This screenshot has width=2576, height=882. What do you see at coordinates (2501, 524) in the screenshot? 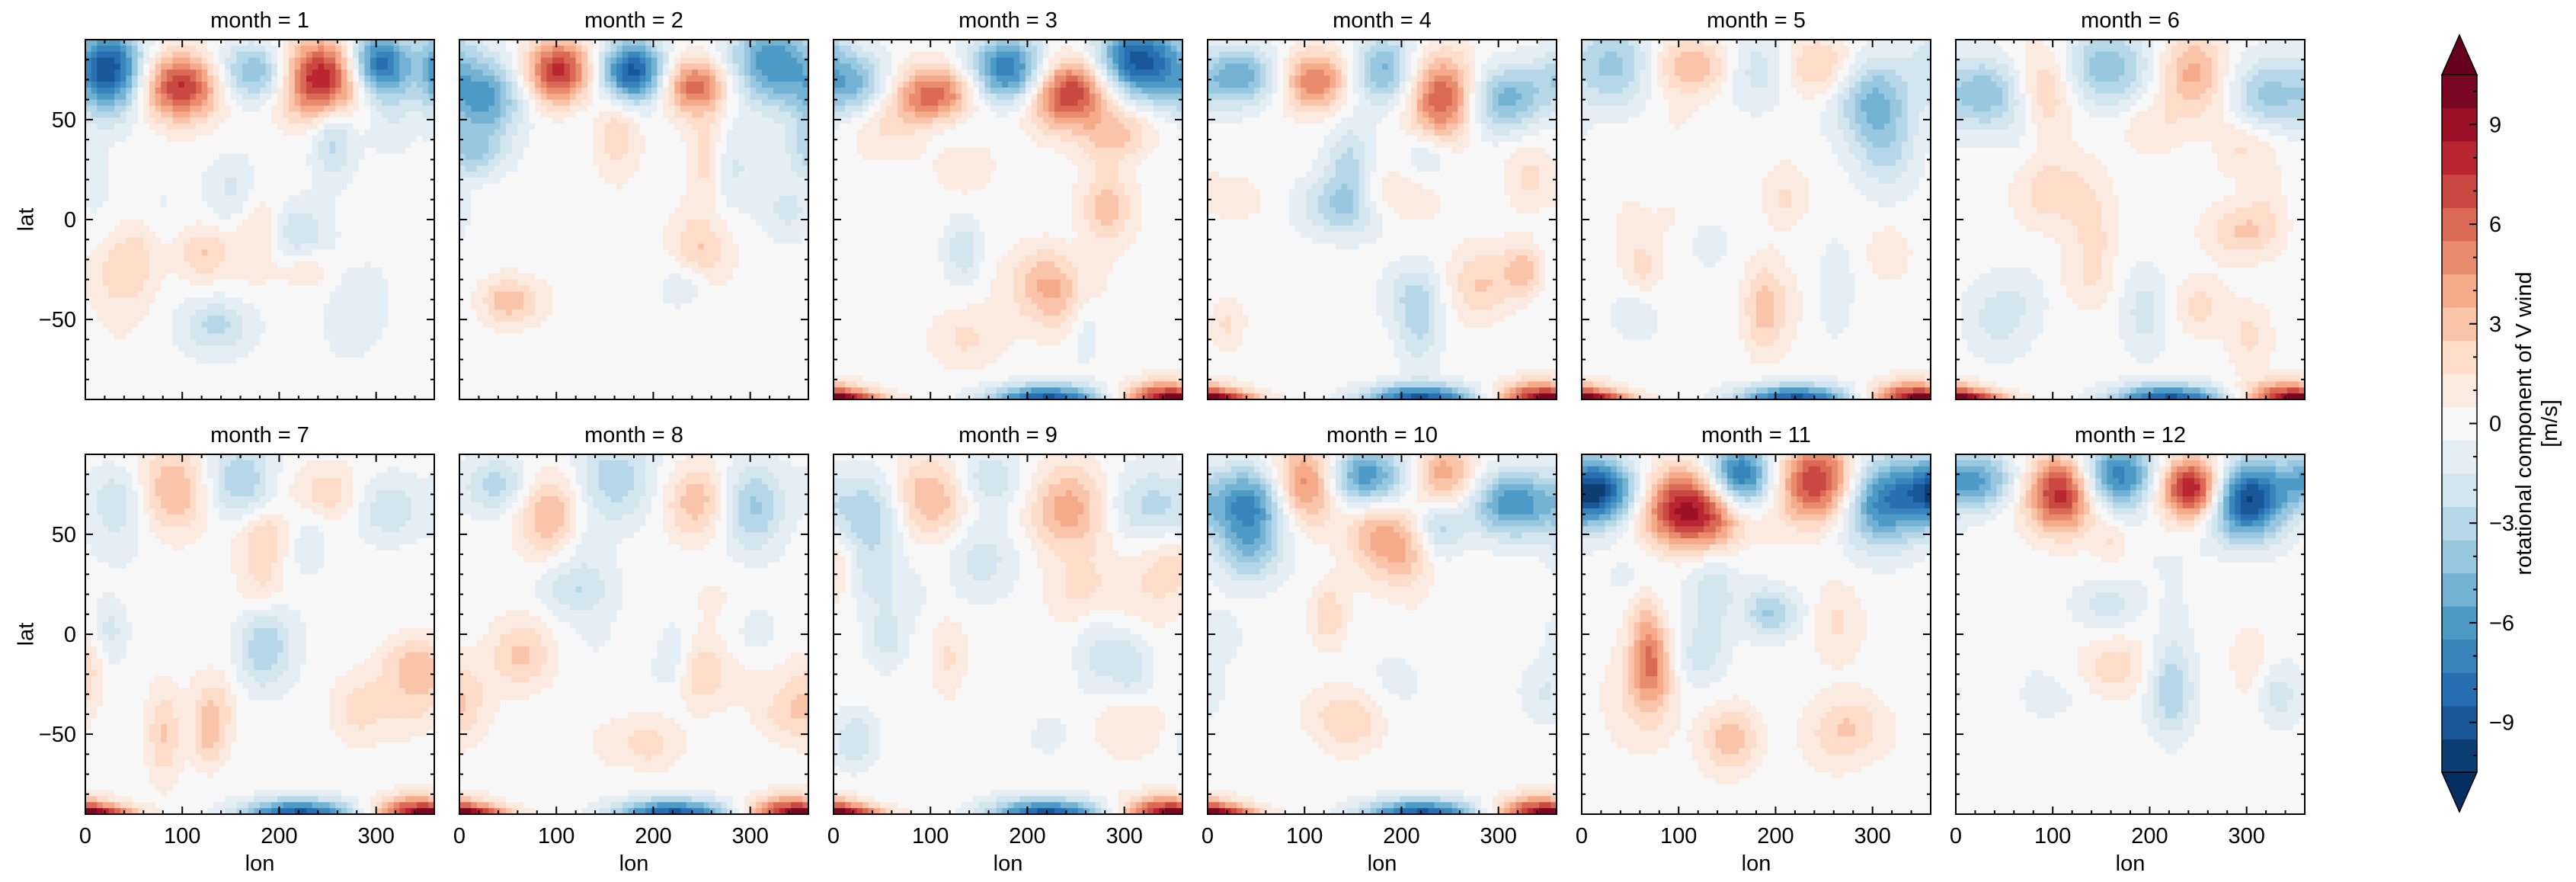
I see `colorbar-tick-label: −3` at bounding box center [2501, 524].